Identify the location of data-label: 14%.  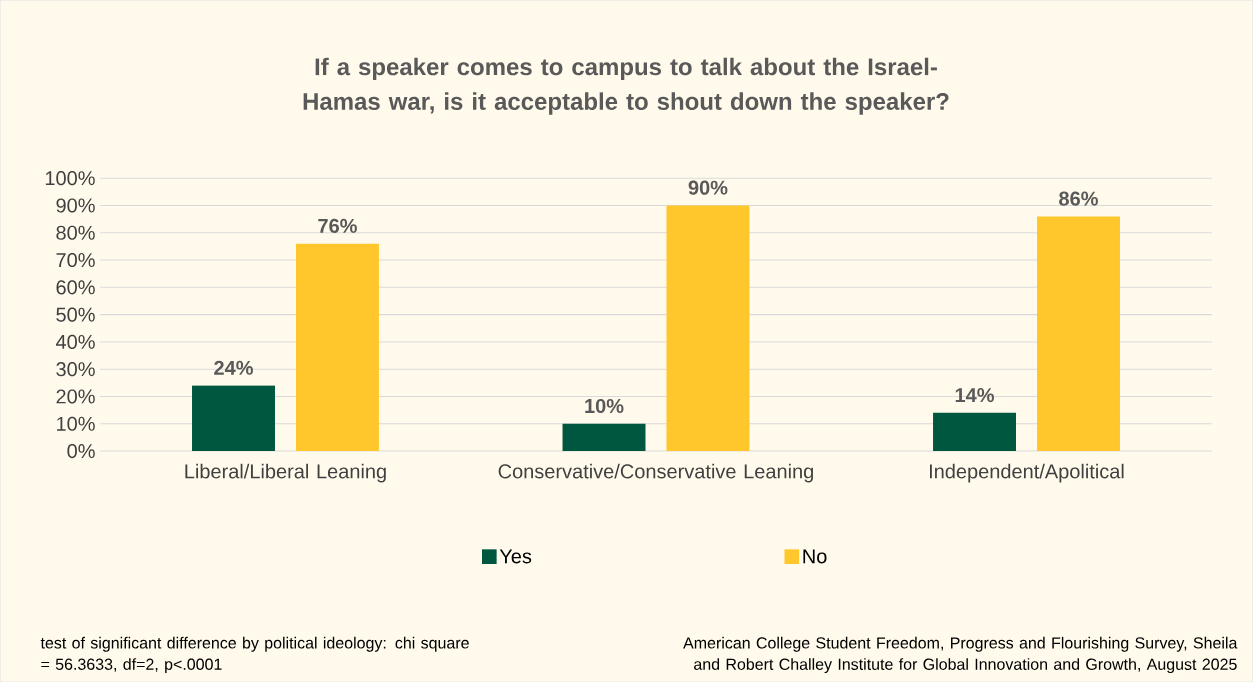
(974, 395).